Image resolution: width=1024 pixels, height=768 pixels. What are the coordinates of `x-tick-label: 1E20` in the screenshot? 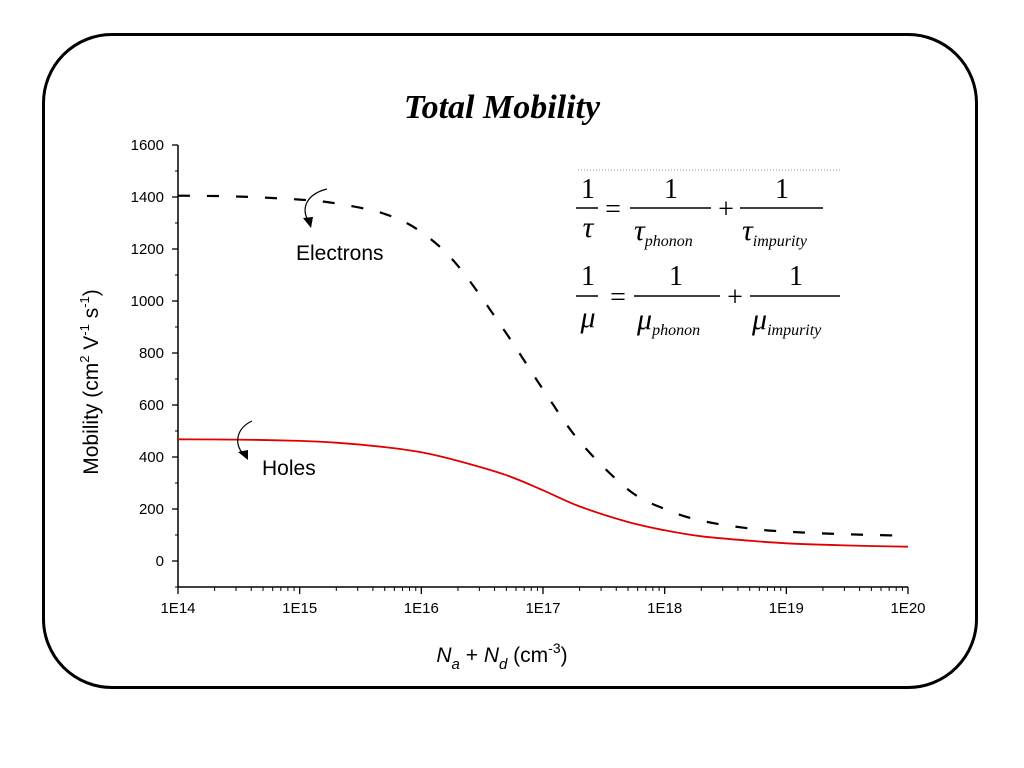 It's located at (907, 608).